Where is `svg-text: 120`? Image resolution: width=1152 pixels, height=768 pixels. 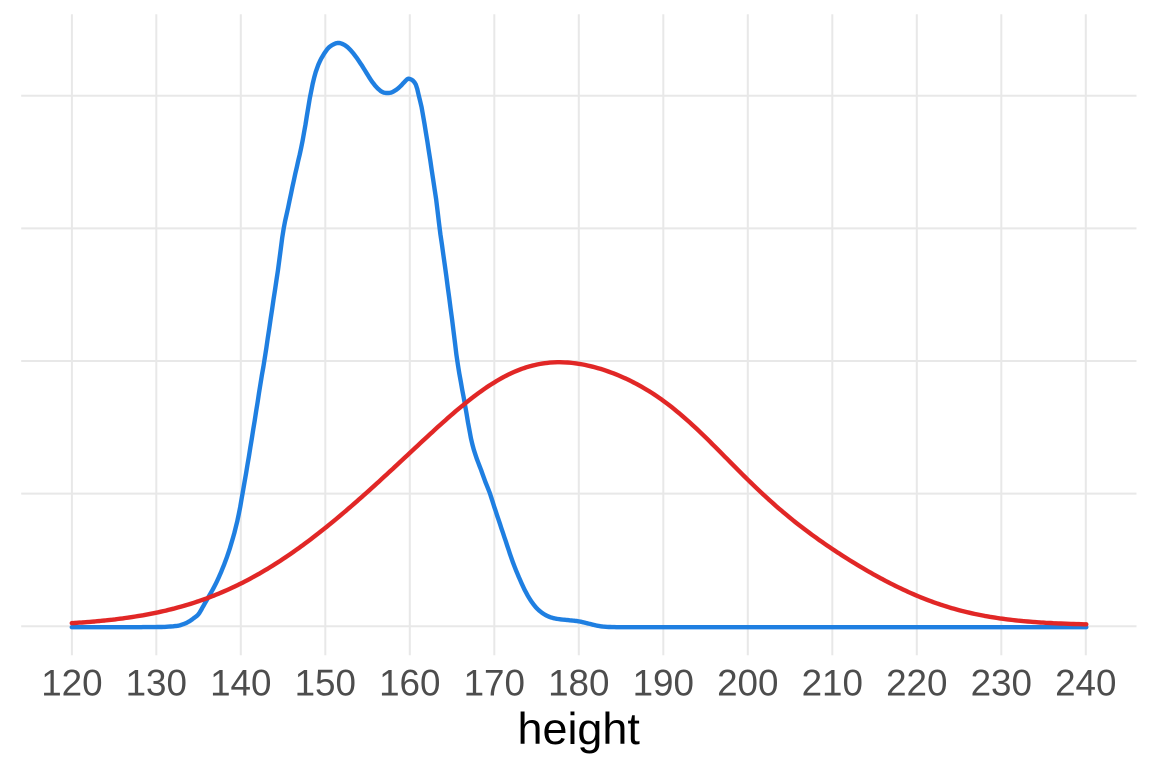
svg-text: 120 is located at coordinates (71, 683).